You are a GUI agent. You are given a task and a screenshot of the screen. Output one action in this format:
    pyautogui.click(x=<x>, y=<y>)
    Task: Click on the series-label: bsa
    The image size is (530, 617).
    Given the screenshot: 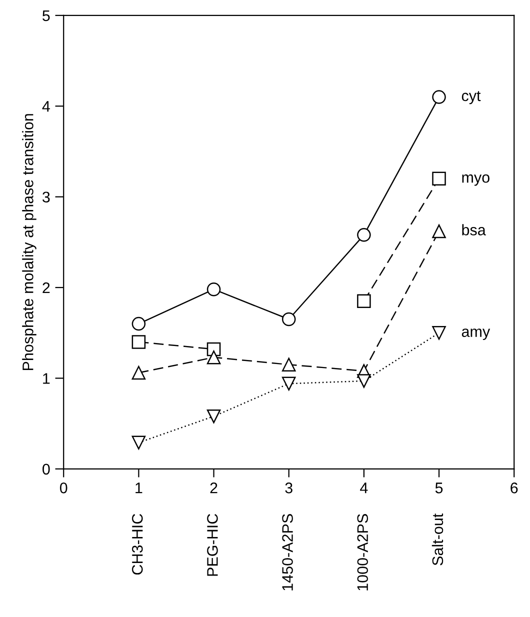 What is the action you would take?
    pyautogui.click(x=474, y=230)
    